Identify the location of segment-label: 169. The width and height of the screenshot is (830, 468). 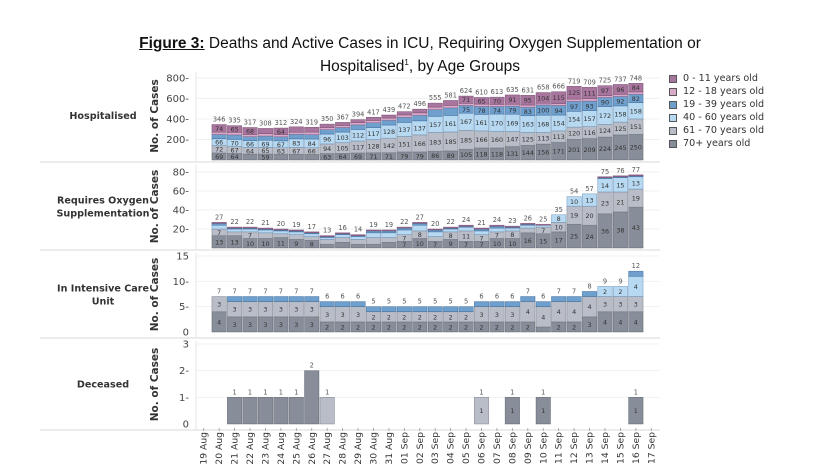
(512, 123).